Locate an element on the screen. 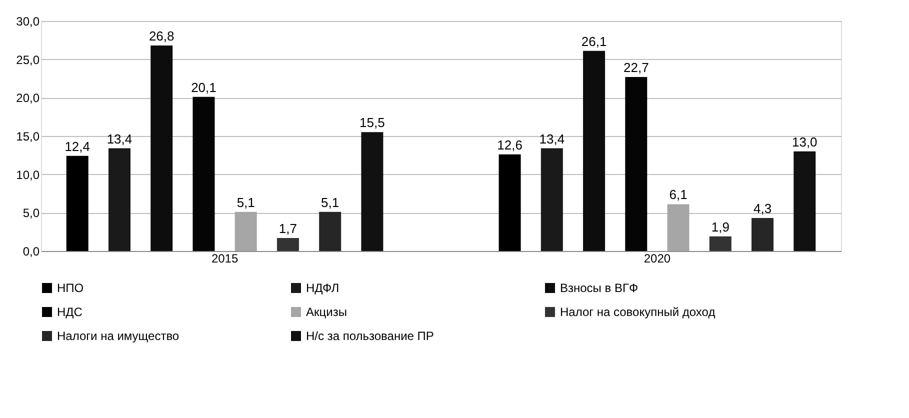  data-label: 22,7 is located at coordinates (636, 67).